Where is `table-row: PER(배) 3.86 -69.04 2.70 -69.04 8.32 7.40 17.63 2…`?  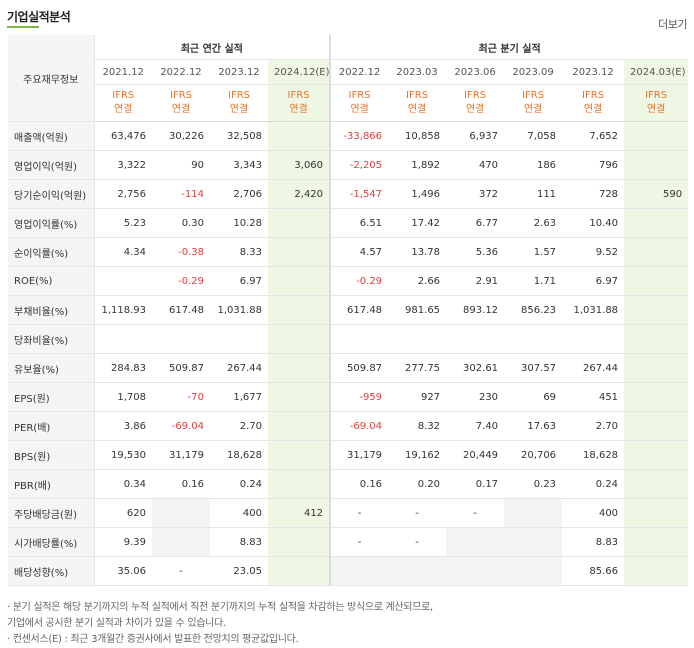
table-row: PER(배) 3.86 -69.04 2.70 -69.04 8.32 7.40 17.63 2… is located at coordinates (348, 426).